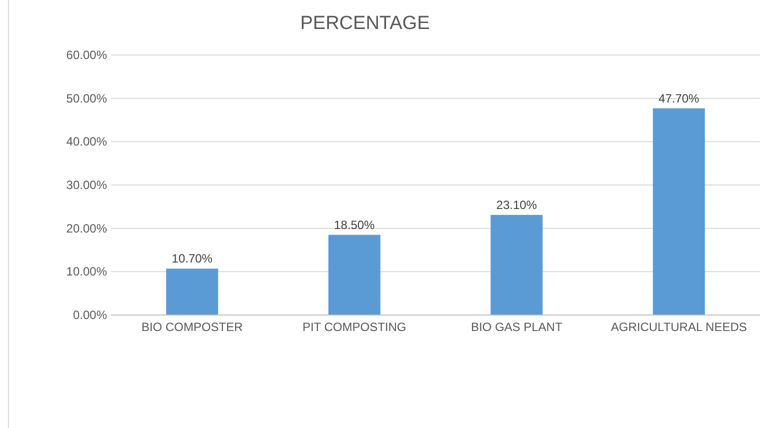 The image size is (764, 428). Describe the element at coordinates (192, 327) in the screenshot. I see `x-tick-label: BIO COMPOSTER` at that location.